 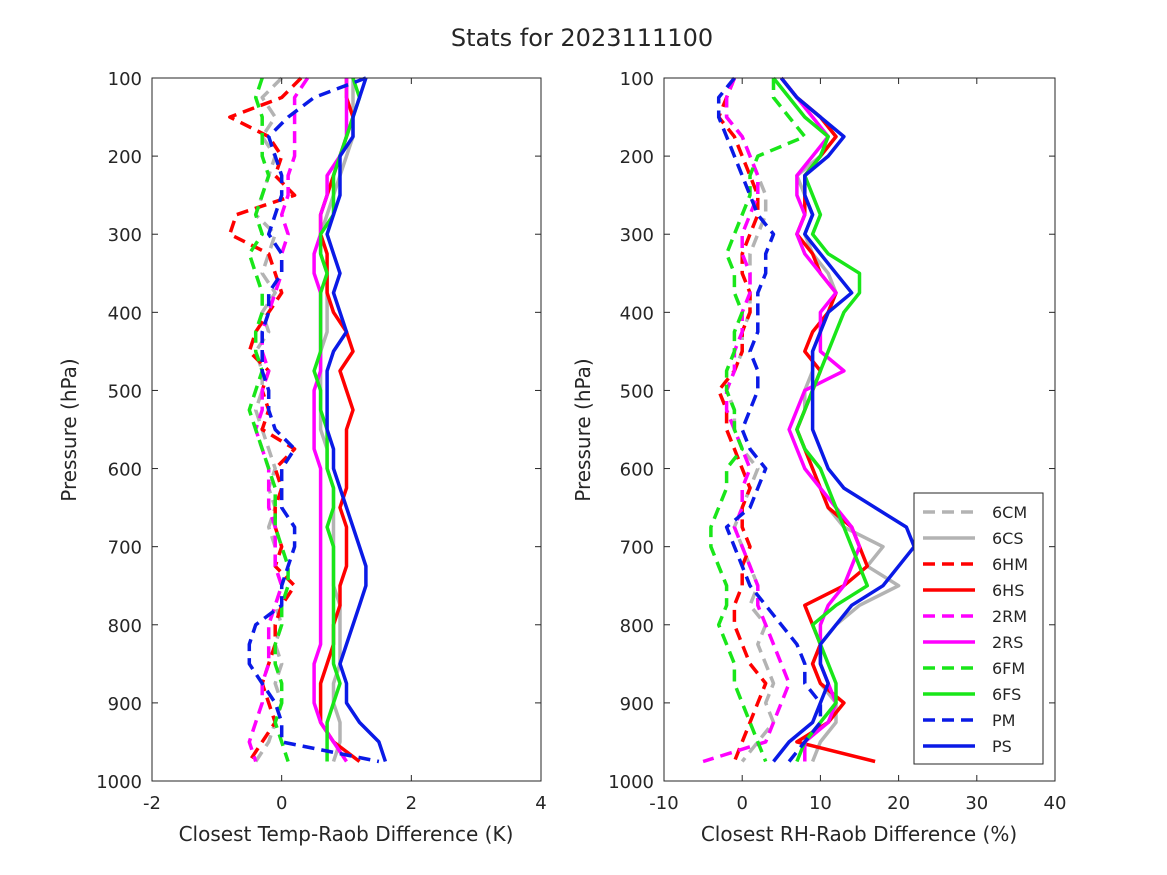 What do you see at coordinates (663, 803) in the screenshot?
I see `rh-x-tick-label: -10` at bounding box center [663, 803].